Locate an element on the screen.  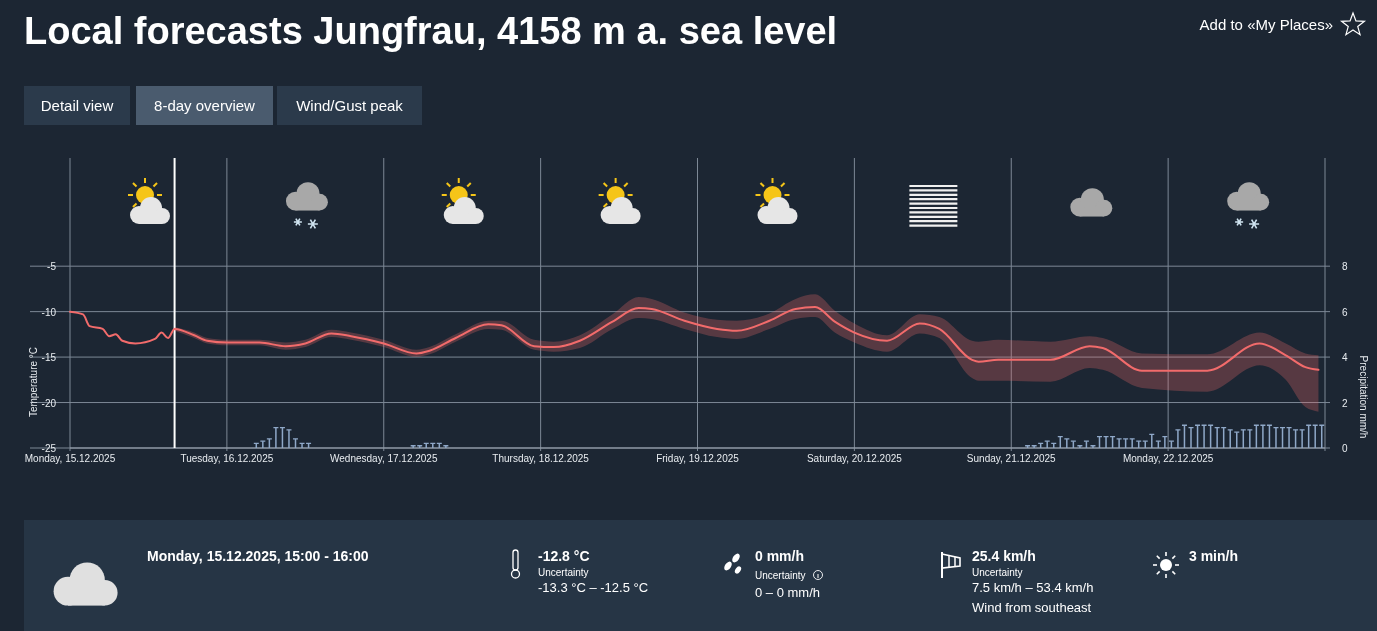
x-tick-label: Saturday, 20.12.2025 is located at coordinates (854, 458).